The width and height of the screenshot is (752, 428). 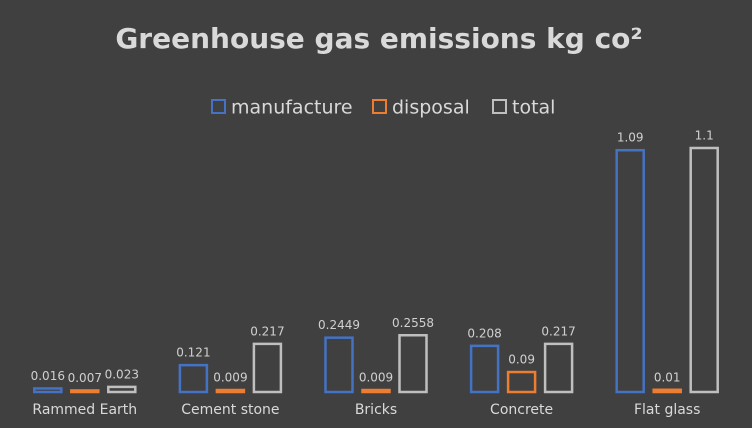 What do you see at coordinates (378, 38) in the screenshot?
I see `chart-title: Greenhouse gas emissions kg co²` at bounding box center [378, 38].